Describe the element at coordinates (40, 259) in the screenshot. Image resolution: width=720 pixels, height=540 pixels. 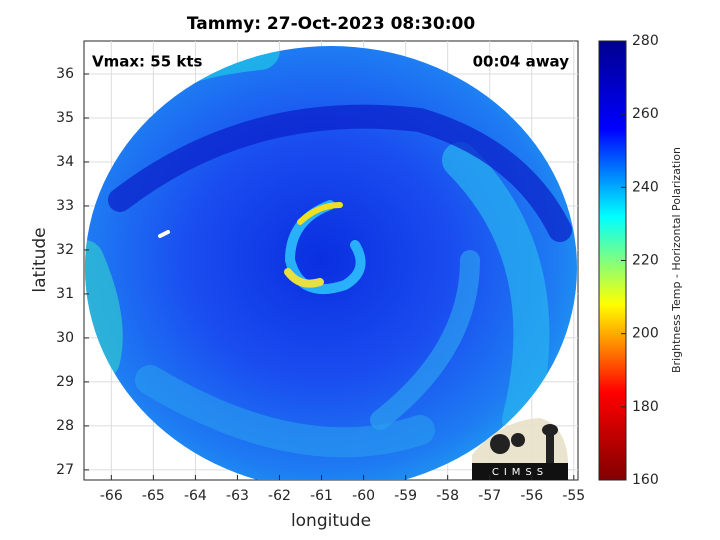
I see `y-axis-label: latitude` at that location.